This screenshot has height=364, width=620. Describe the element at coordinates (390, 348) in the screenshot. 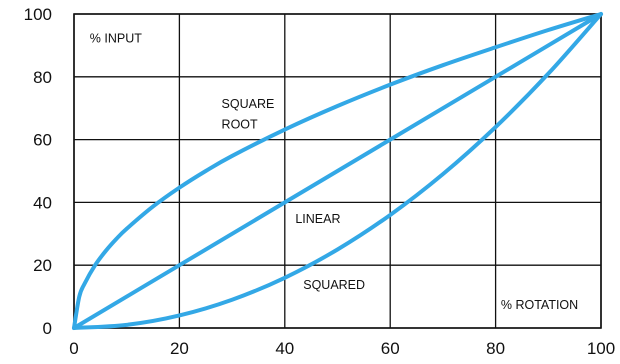

I see `x-tick-label-60: 60` at that location.